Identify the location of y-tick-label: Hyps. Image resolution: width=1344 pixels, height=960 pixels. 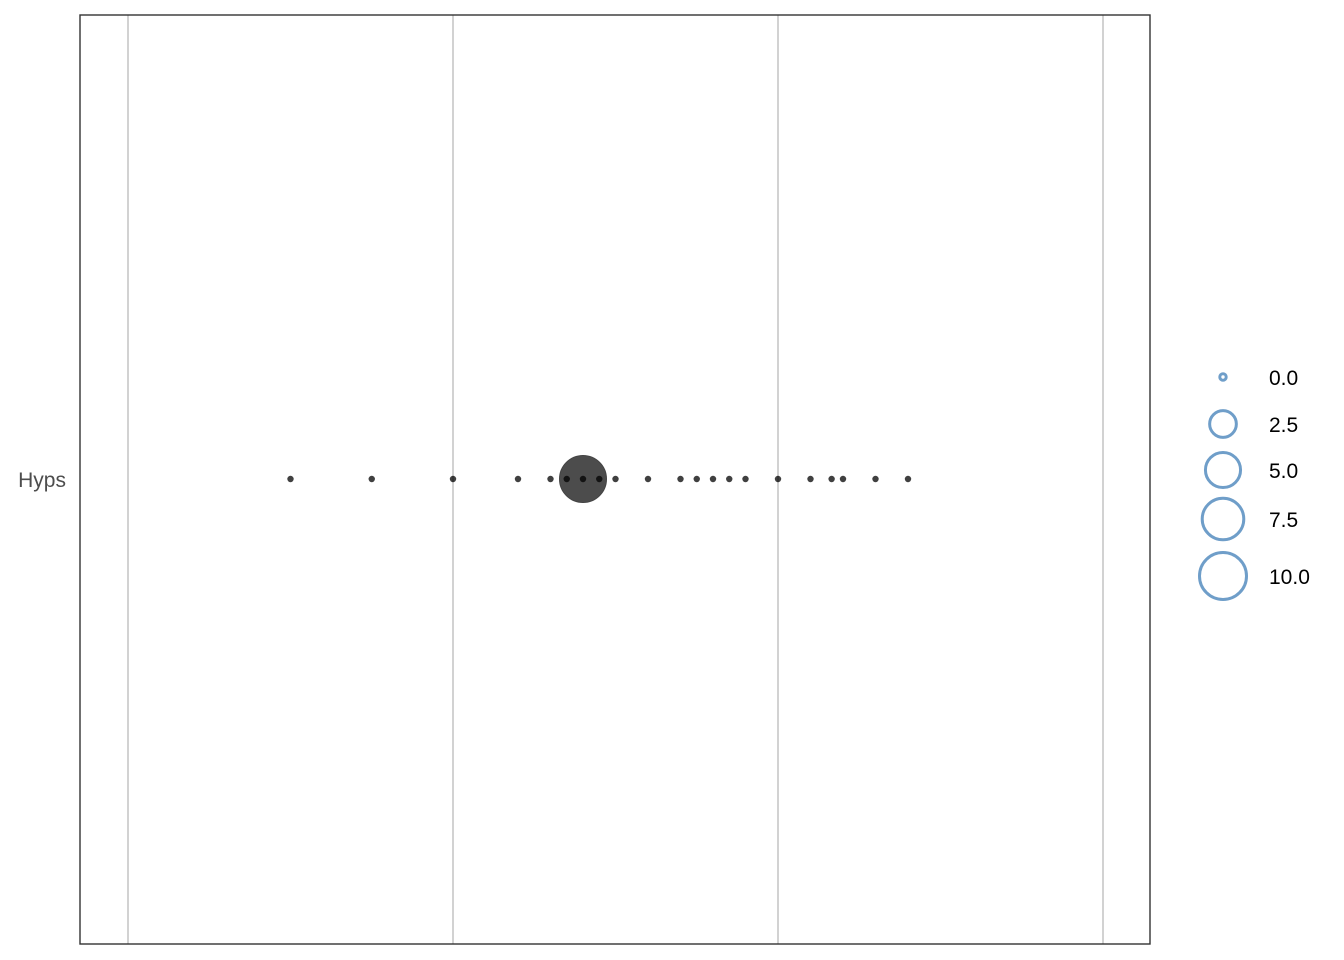
(42, 480).